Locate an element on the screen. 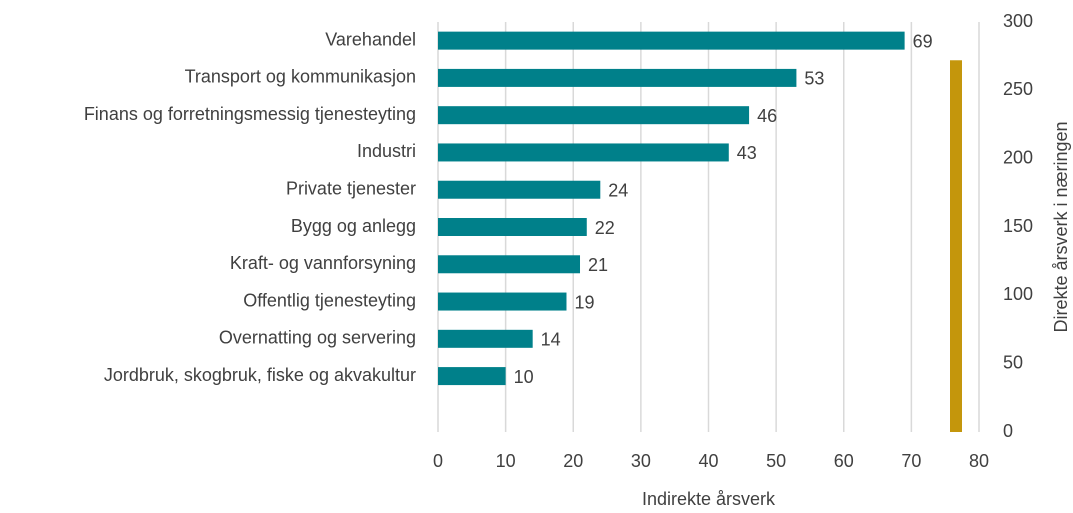 This screenshot has width=1073, height=513. value-label: 14 is located at coordinates (551, 340).